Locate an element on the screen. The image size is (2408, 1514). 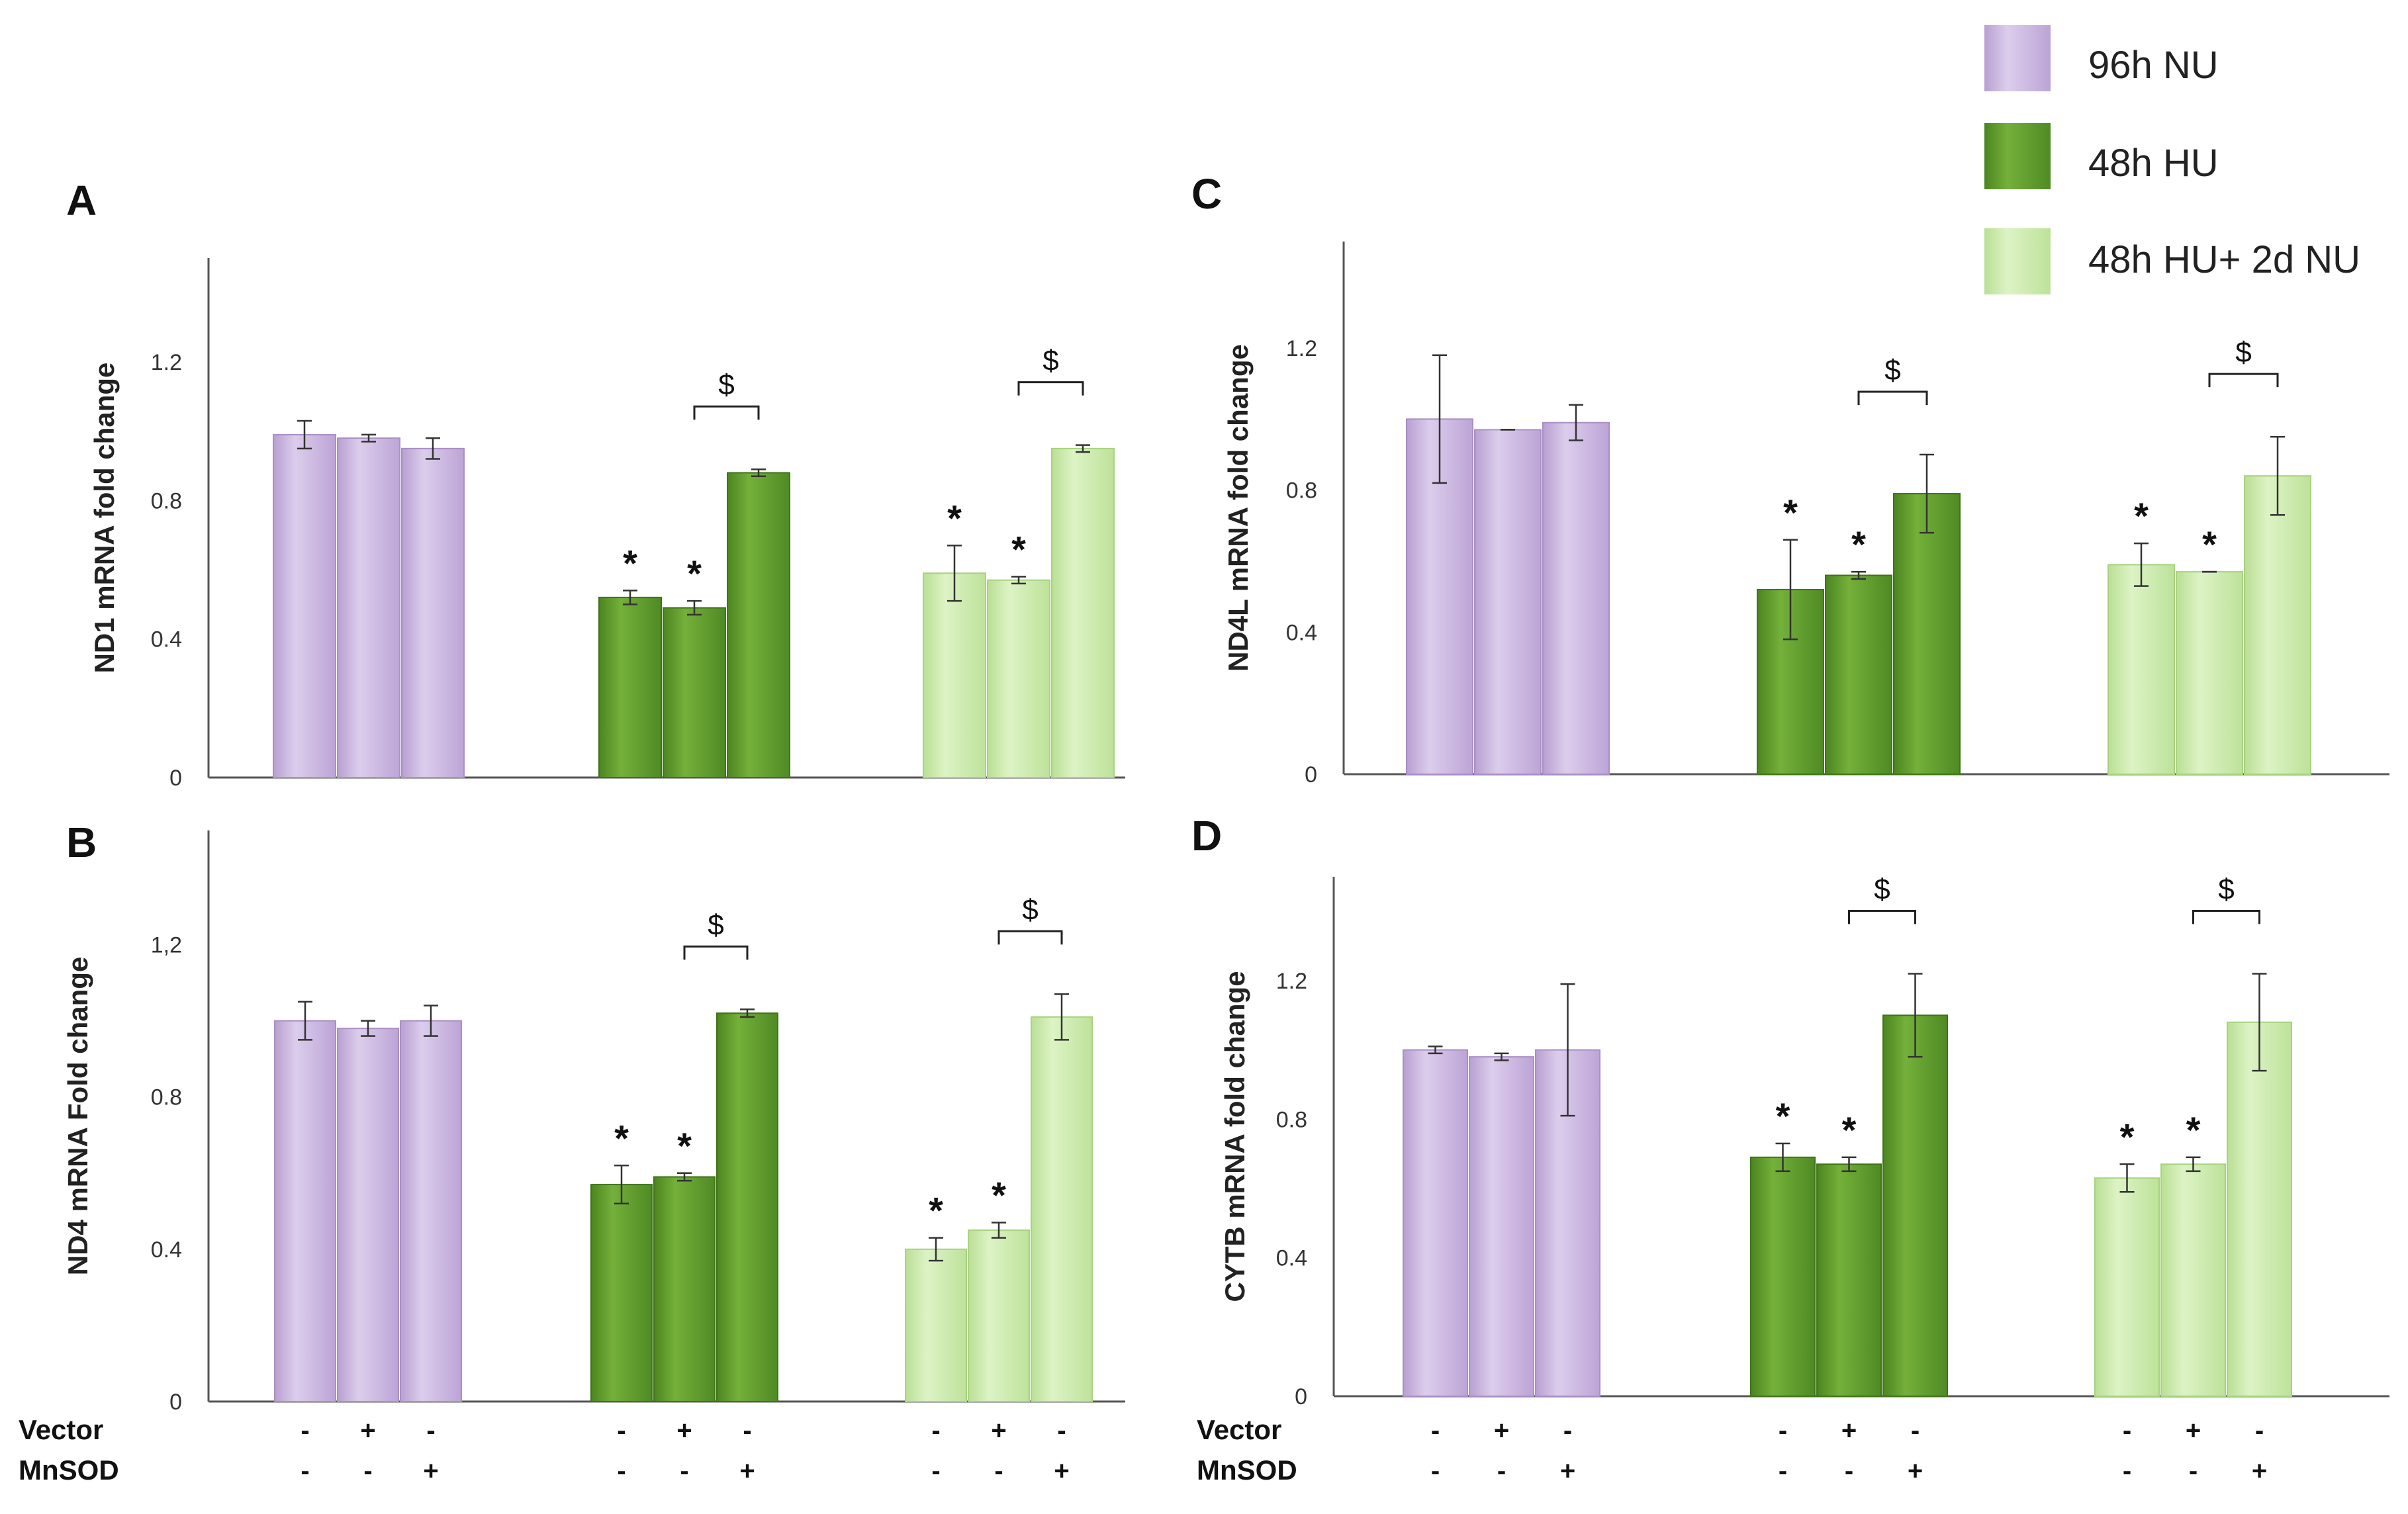
legend-label-96h-nu: 96h NU is located at coordinates (2153, 65).